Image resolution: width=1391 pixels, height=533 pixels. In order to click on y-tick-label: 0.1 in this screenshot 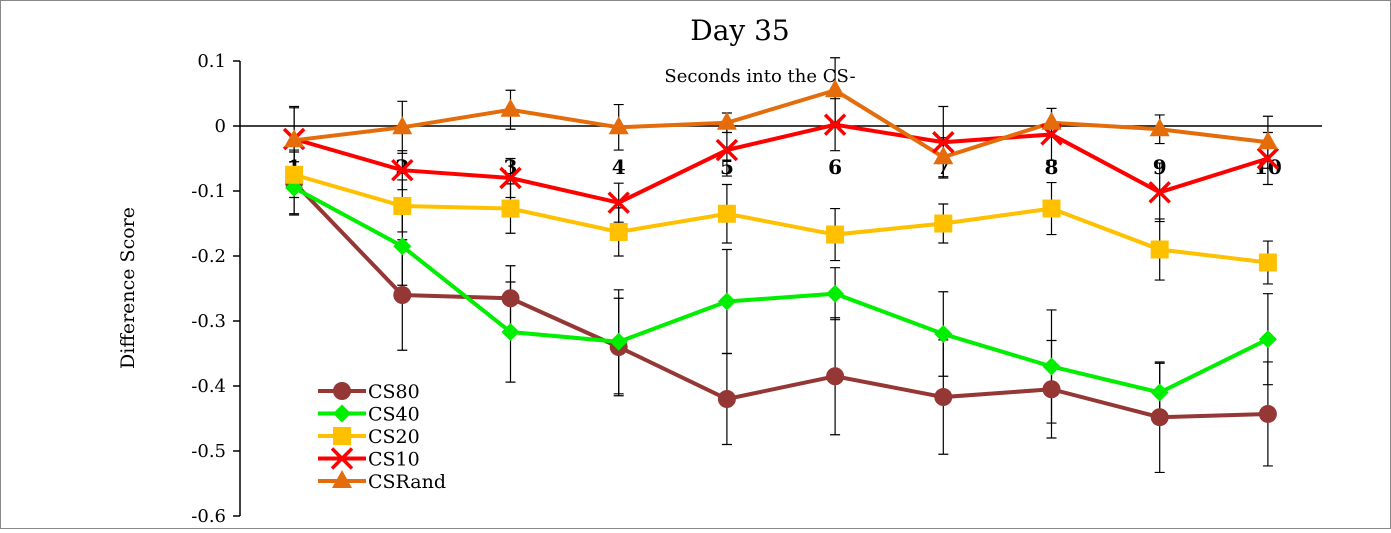, I will do `click(211, 61)`.